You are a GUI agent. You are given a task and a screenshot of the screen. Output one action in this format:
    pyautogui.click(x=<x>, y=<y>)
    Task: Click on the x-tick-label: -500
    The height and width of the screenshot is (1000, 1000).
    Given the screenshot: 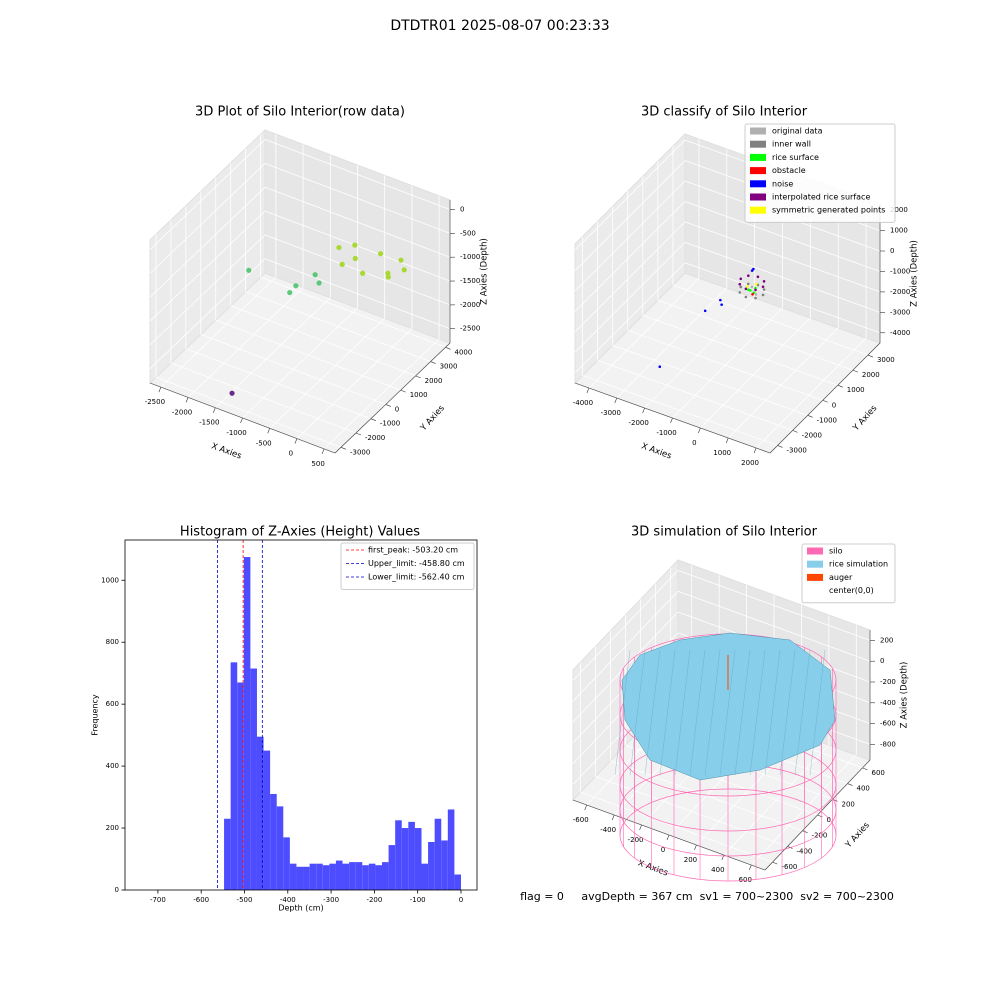 What is the action you would take?
    pyautogui.click(x=264, y=443)
    